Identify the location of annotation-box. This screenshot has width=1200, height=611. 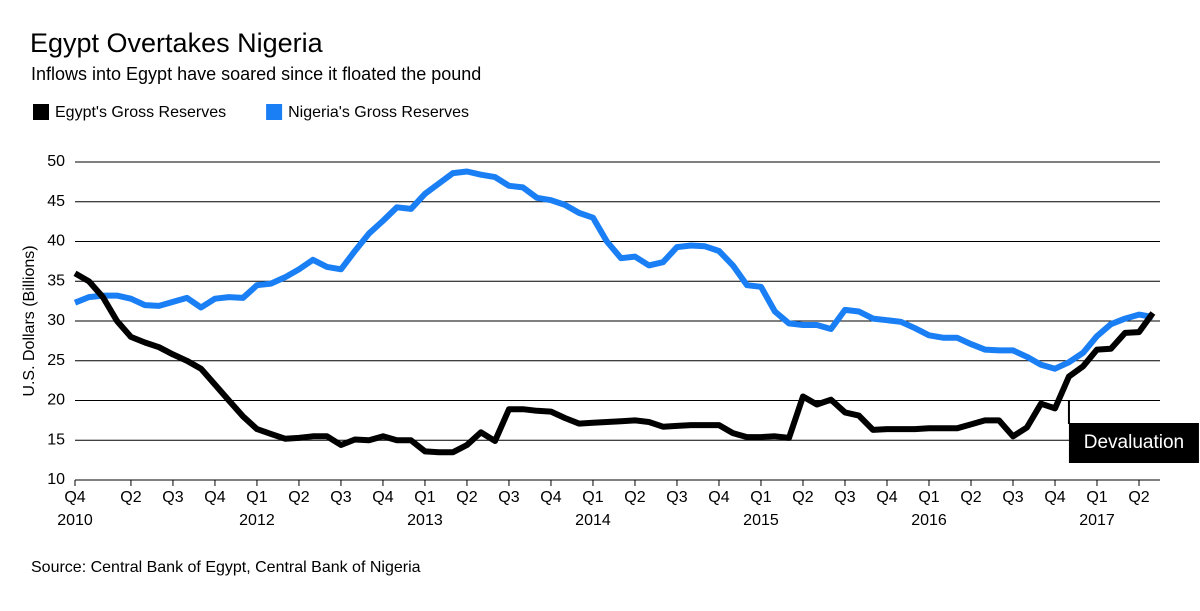
(1133, 443).